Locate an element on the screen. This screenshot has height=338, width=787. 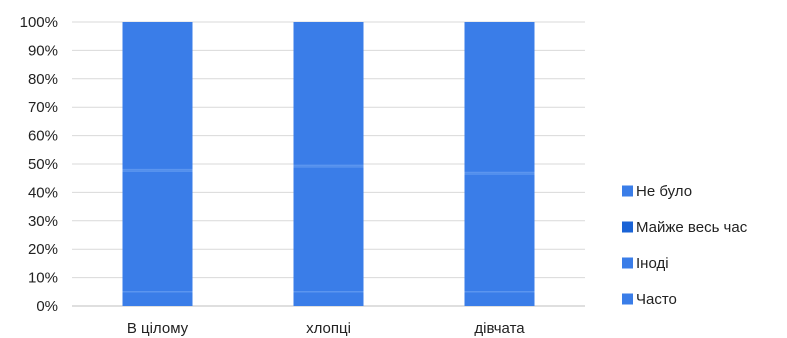
x-category-label: хлопці is located at coordinates (328, 328).